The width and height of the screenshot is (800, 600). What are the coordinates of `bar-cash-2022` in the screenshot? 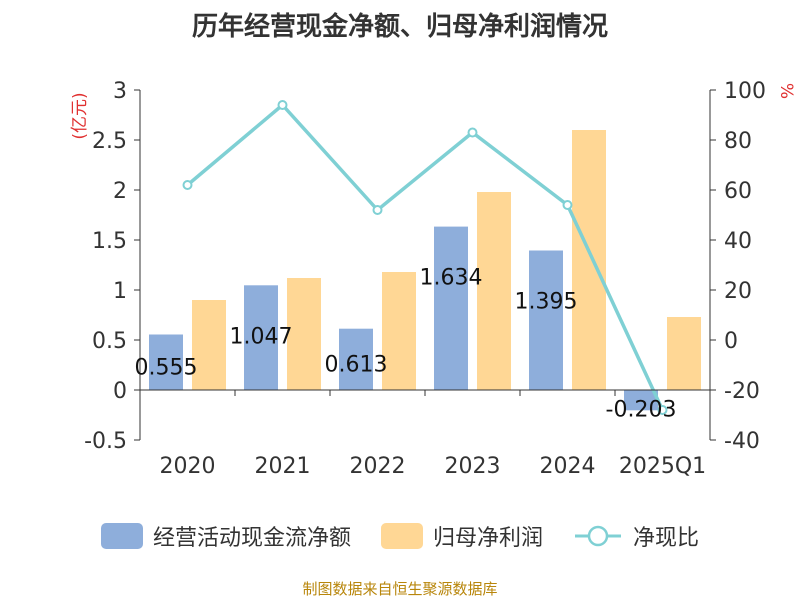 It's located at (356, 359).